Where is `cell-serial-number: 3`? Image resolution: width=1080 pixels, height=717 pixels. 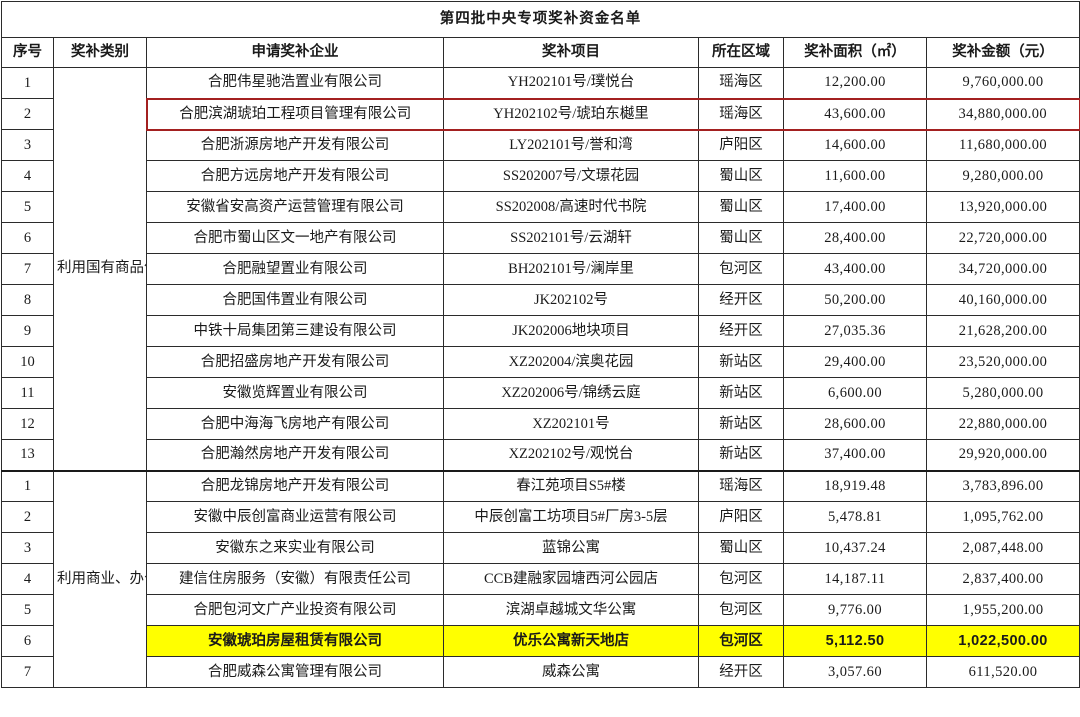
cell-serial-number: 3 is located at coordinates (27, 145).